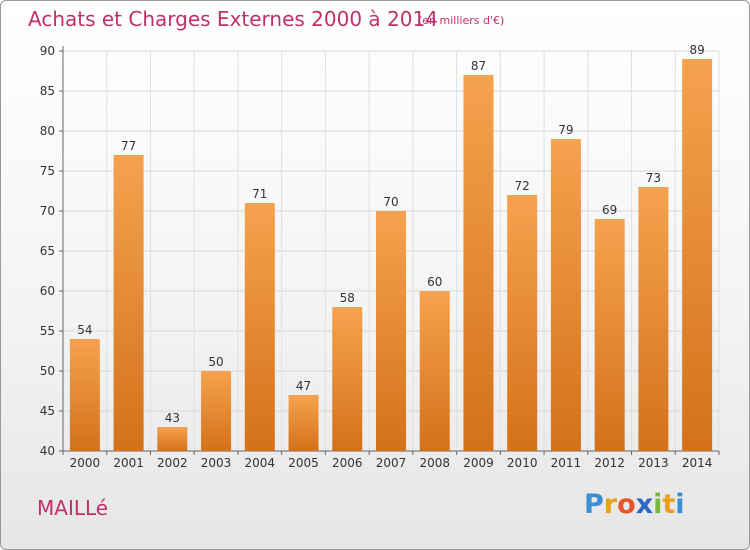 This screenshot has height=550, width=750. I want to click on data-label-2006: 58, so click(347, 298).